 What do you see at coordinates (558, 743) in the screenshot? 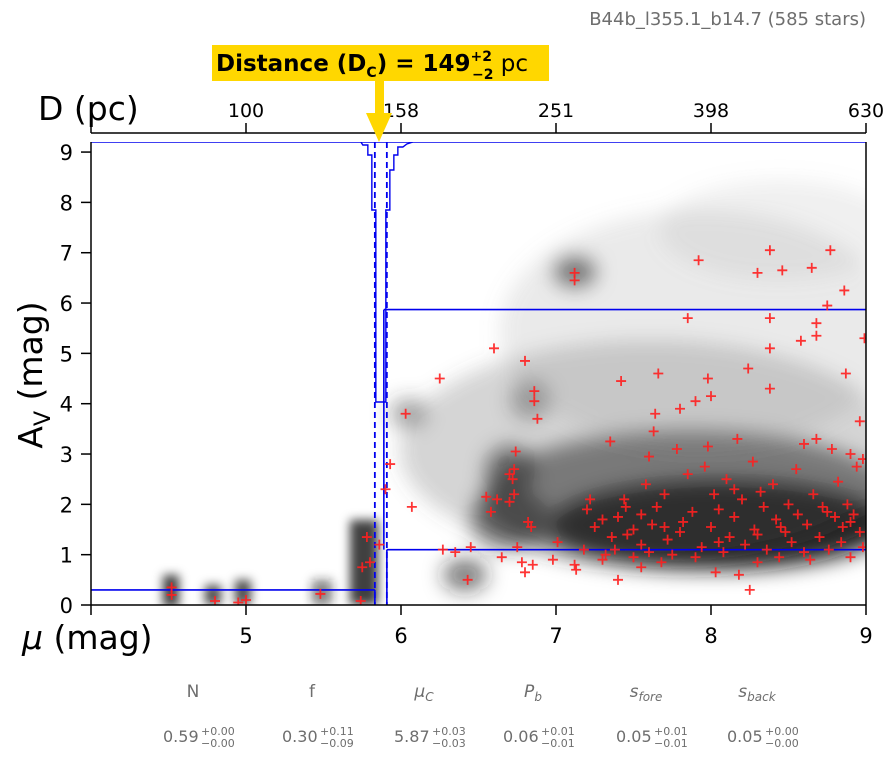
I see `param-lower-error: −0.01` at bounding box center [558, 743].